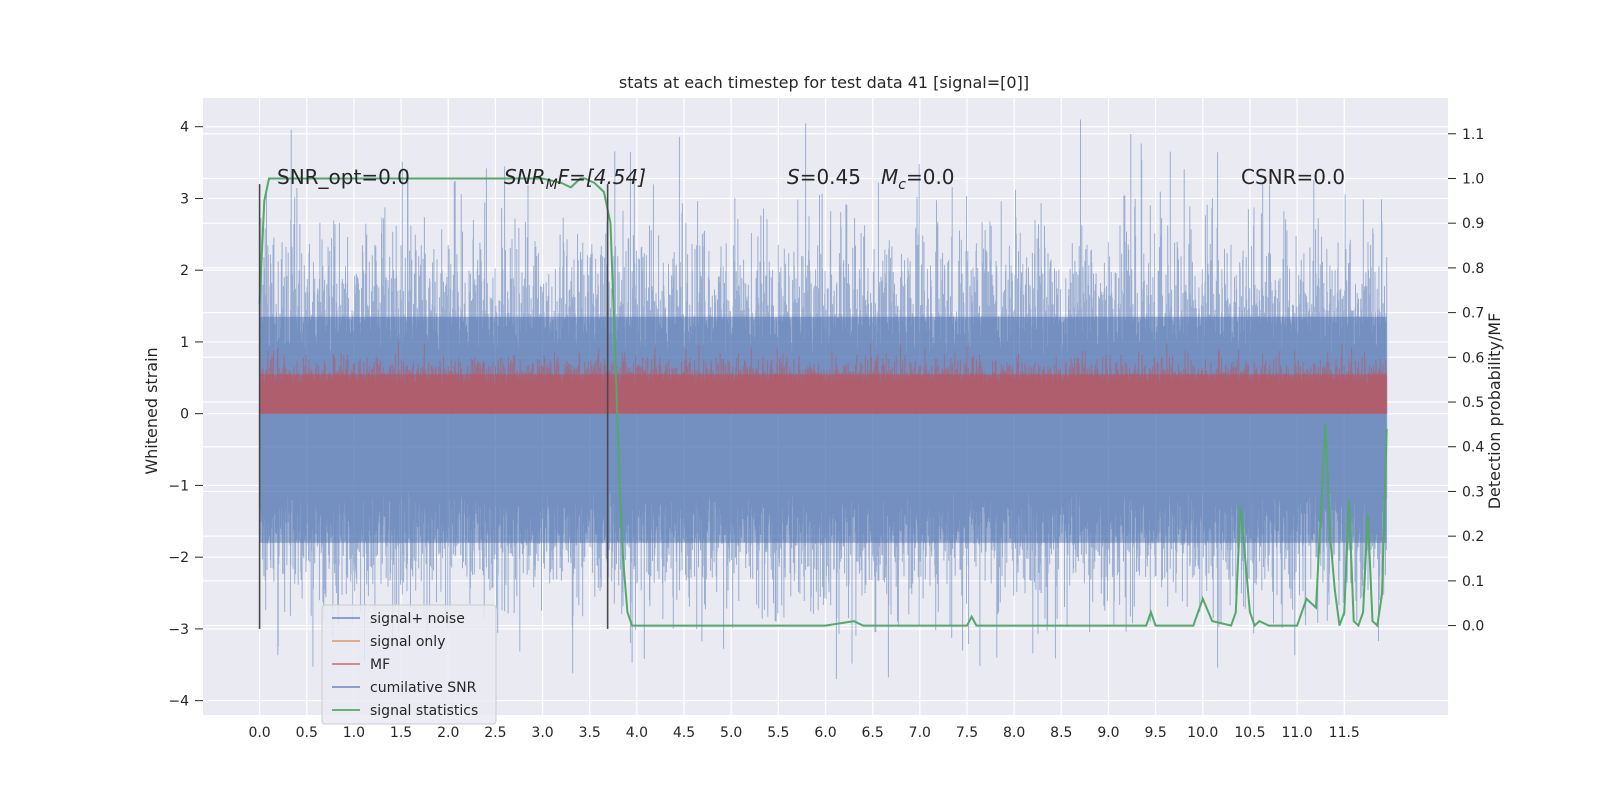  I want to click on x-tick-label: 7.0, so click(920, 733).